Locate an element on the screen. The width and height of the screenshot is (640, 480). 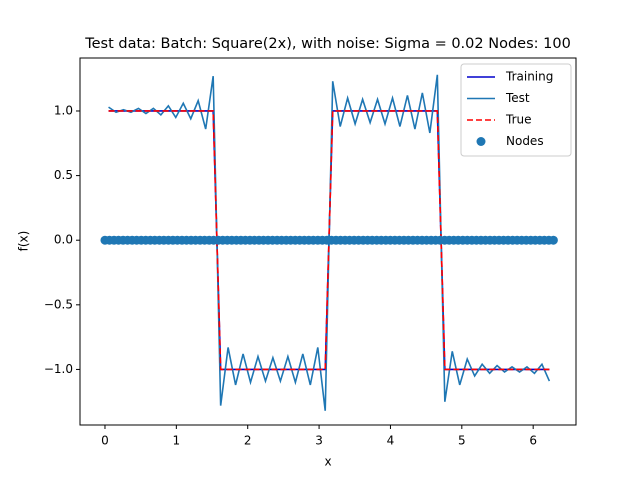
y-tick-label: 0.5 is located at coordinates (63, 175).